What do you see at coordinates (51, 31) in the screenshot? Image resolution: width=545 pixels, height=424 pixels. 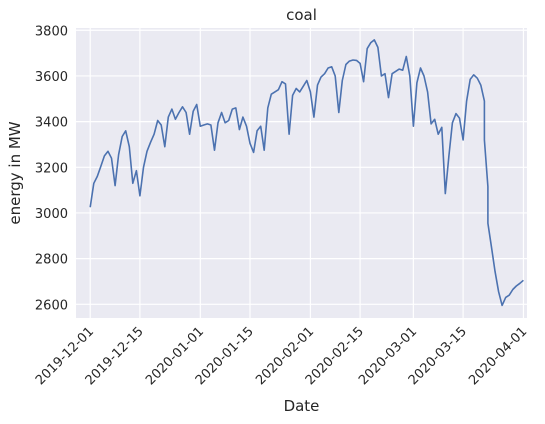 I see `y-tick-label: 3800` at bounding box center [51, 31].